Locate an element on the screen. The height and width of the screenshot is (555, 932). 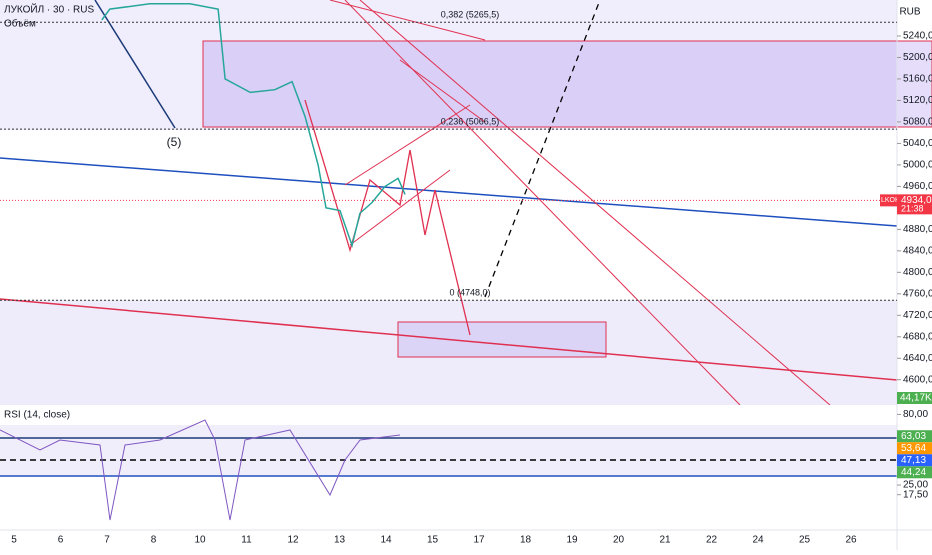
price-label: 4934,0 is located at coordinates (916, 200).